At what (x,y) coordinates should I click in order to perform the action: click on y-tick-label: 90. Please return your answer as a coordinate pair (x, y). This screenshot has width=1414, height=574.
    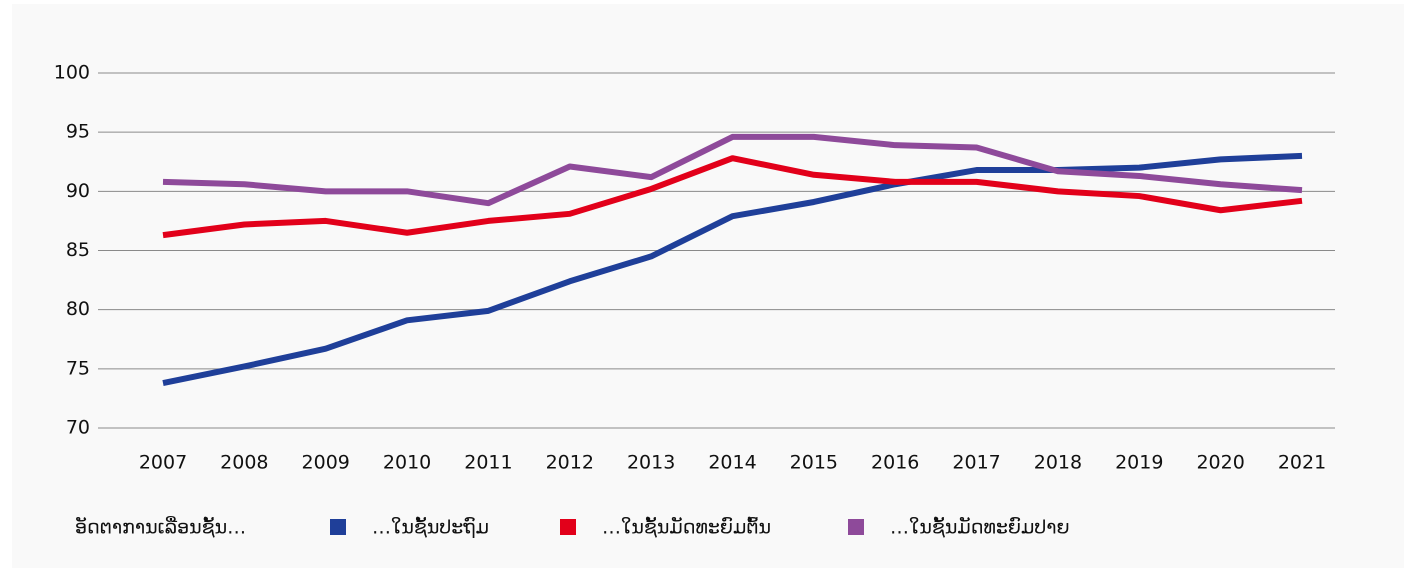
    Looking at the image, I should click on (78, 191).